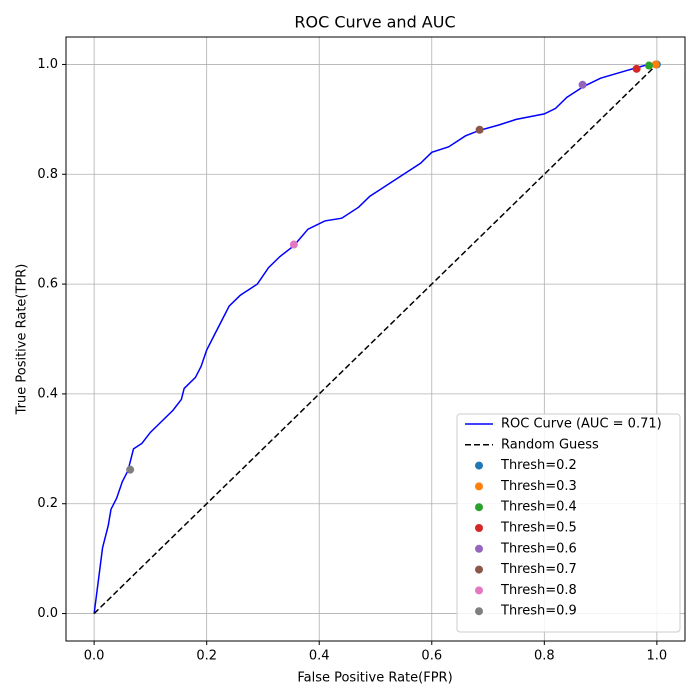 Image resolution: width=700 pixels, height=700 pixels. Describe the element at coordinates (47, 174) in the screenshot. I see `y-tick-label: 0.8` at that location.